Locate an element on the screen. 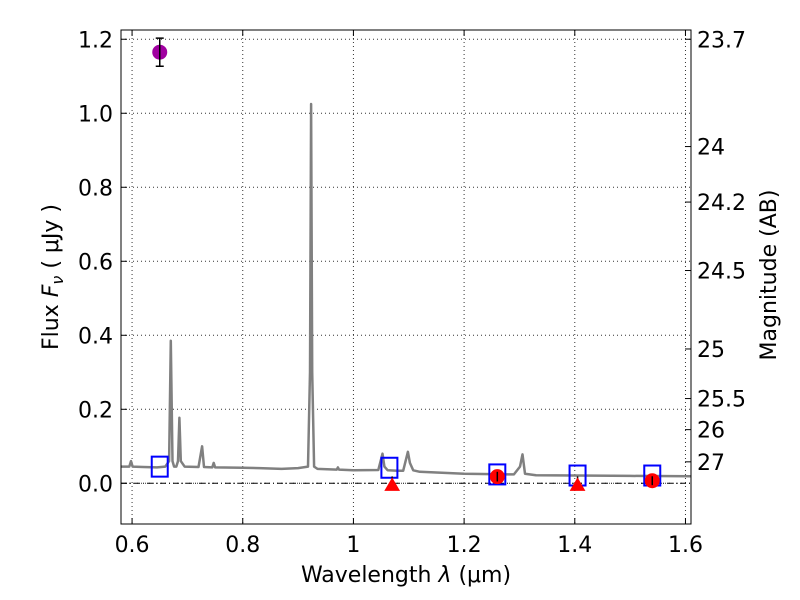 Image resolution: width=800 pixels, height=600 pixels. x-tick-label: 1.4 is located at coordinates (574, 545).